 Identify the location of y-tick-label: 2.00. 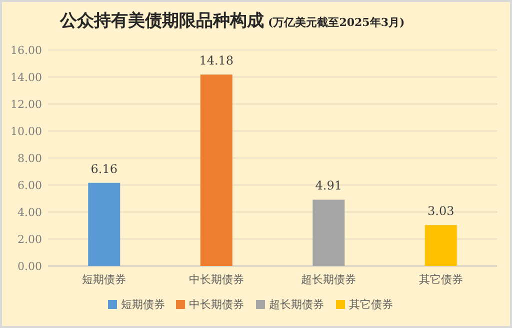
(30, 239).